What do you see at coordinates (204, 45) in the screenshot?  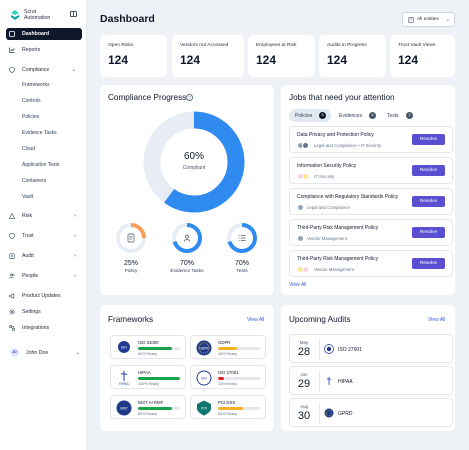 I see `stat-label: Vendors not Accessed` at bounding box center [204, 45].